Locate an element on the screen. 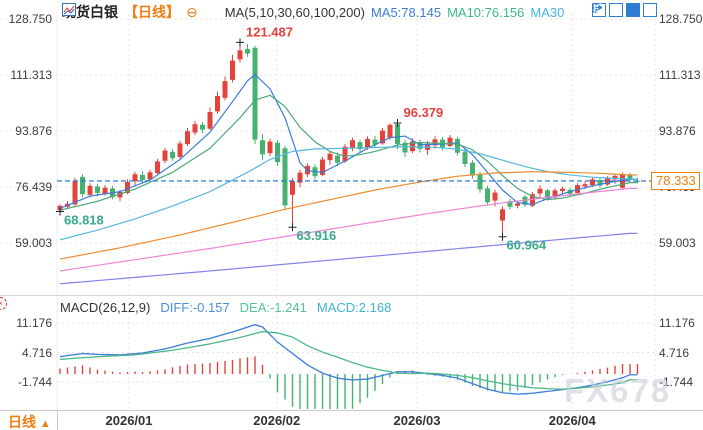  macd-axis-label-left: 4.716 is located at coordinates (36, 352).